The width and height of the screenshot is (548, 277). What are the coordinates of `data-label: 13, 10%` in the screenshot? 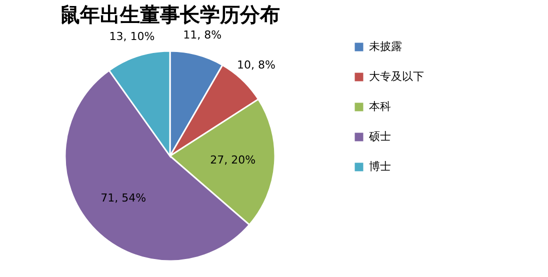 It's located at (132, 36).